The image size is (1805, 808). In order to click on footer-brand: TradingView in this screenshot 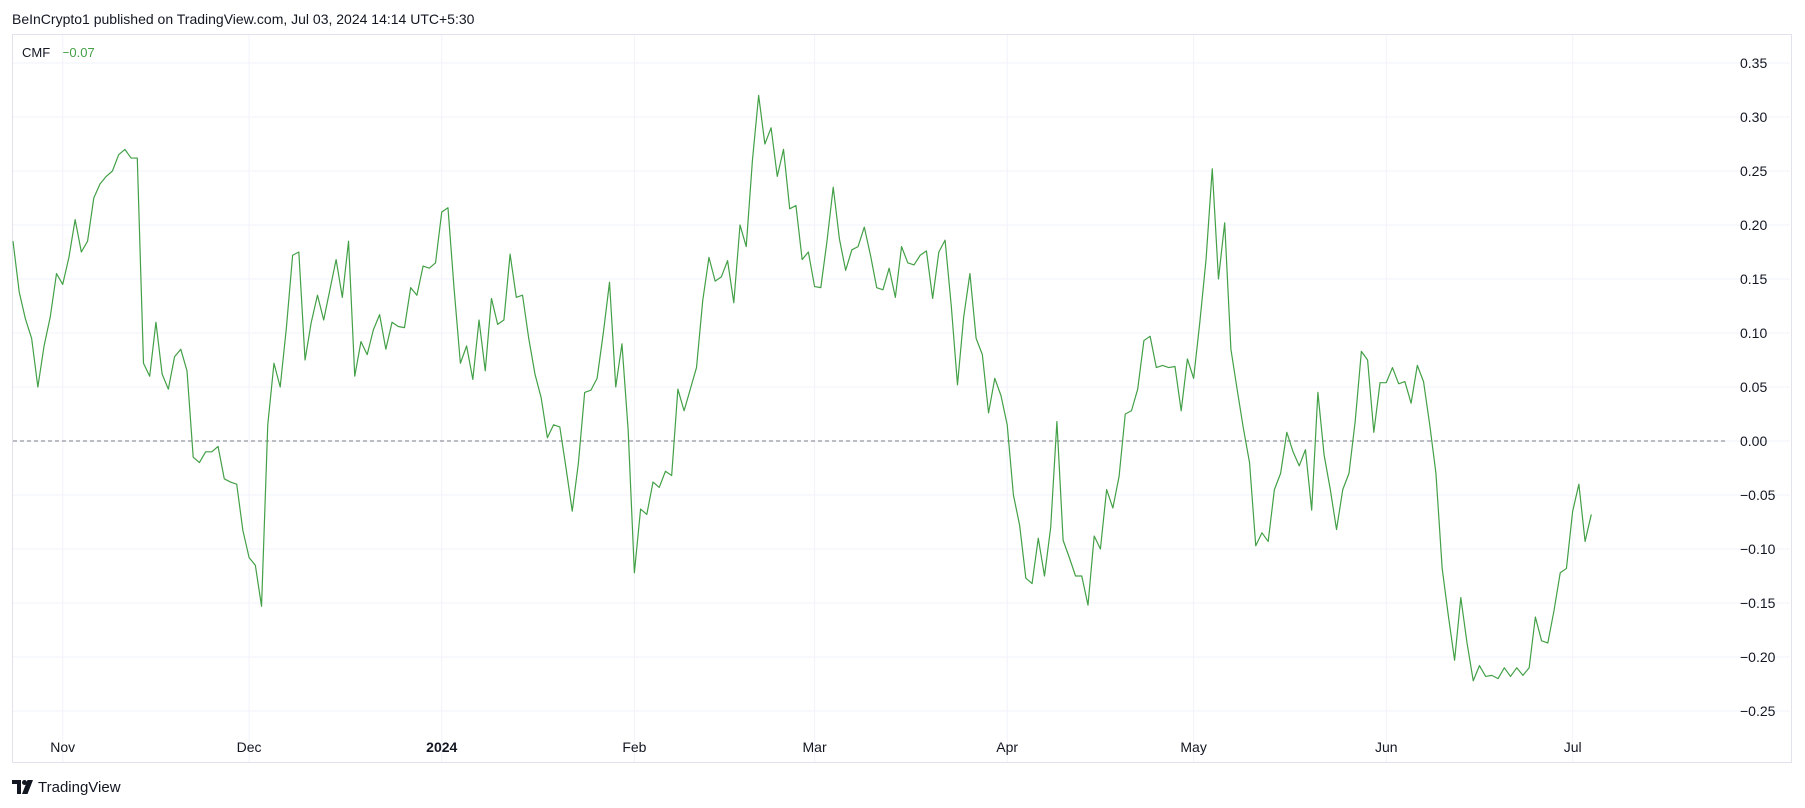, I will do `click(66, 787)`.